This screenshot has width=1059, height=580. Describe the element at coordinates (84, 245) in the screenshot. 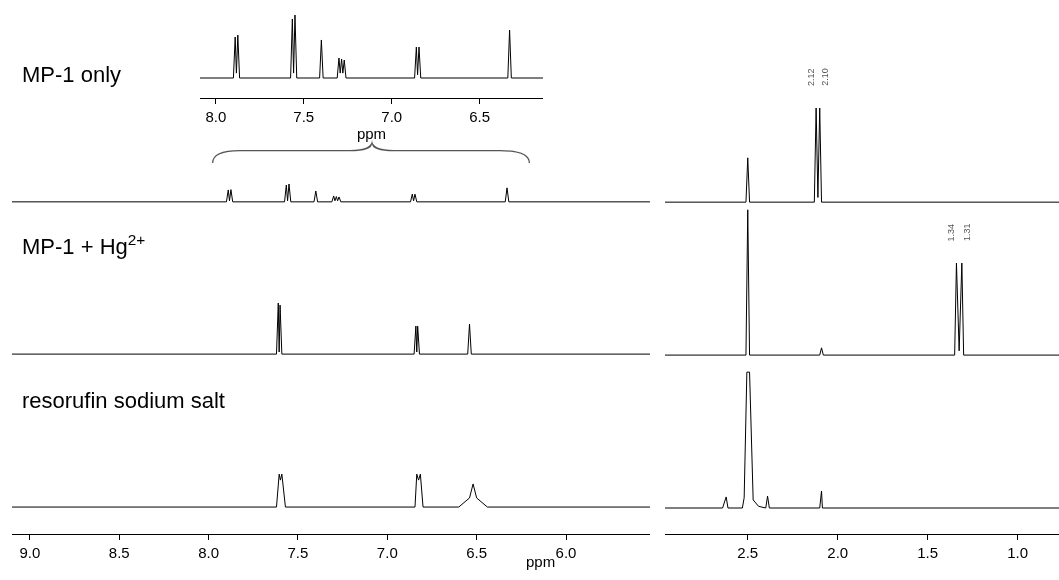

I see `annotation: MP-1 + Hg$^{2+}$` at that location.